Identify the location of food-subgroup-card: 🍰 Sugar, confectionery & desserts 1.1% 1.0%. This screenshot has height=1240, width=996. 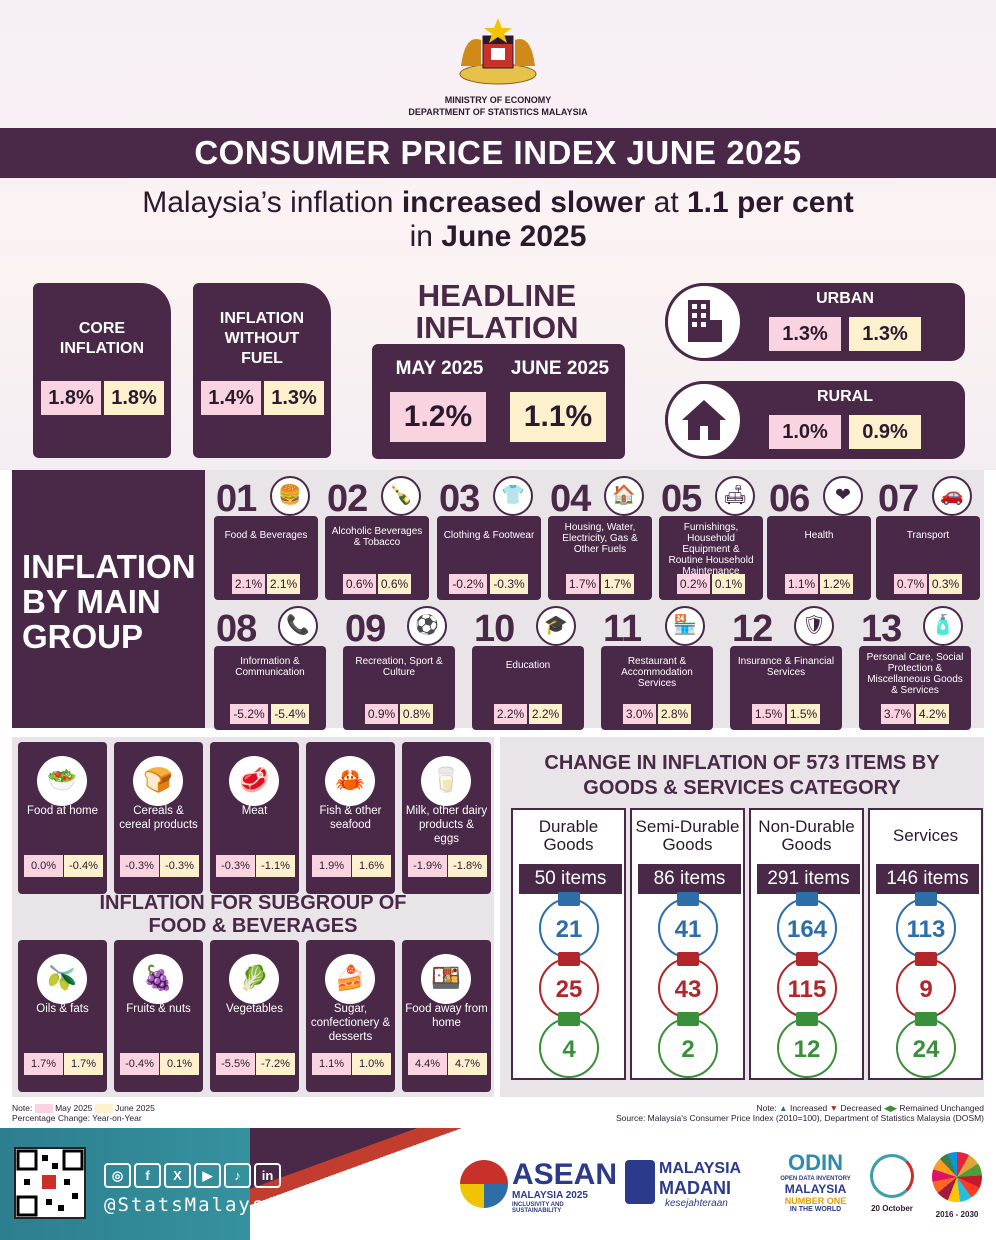
(350, 1016).